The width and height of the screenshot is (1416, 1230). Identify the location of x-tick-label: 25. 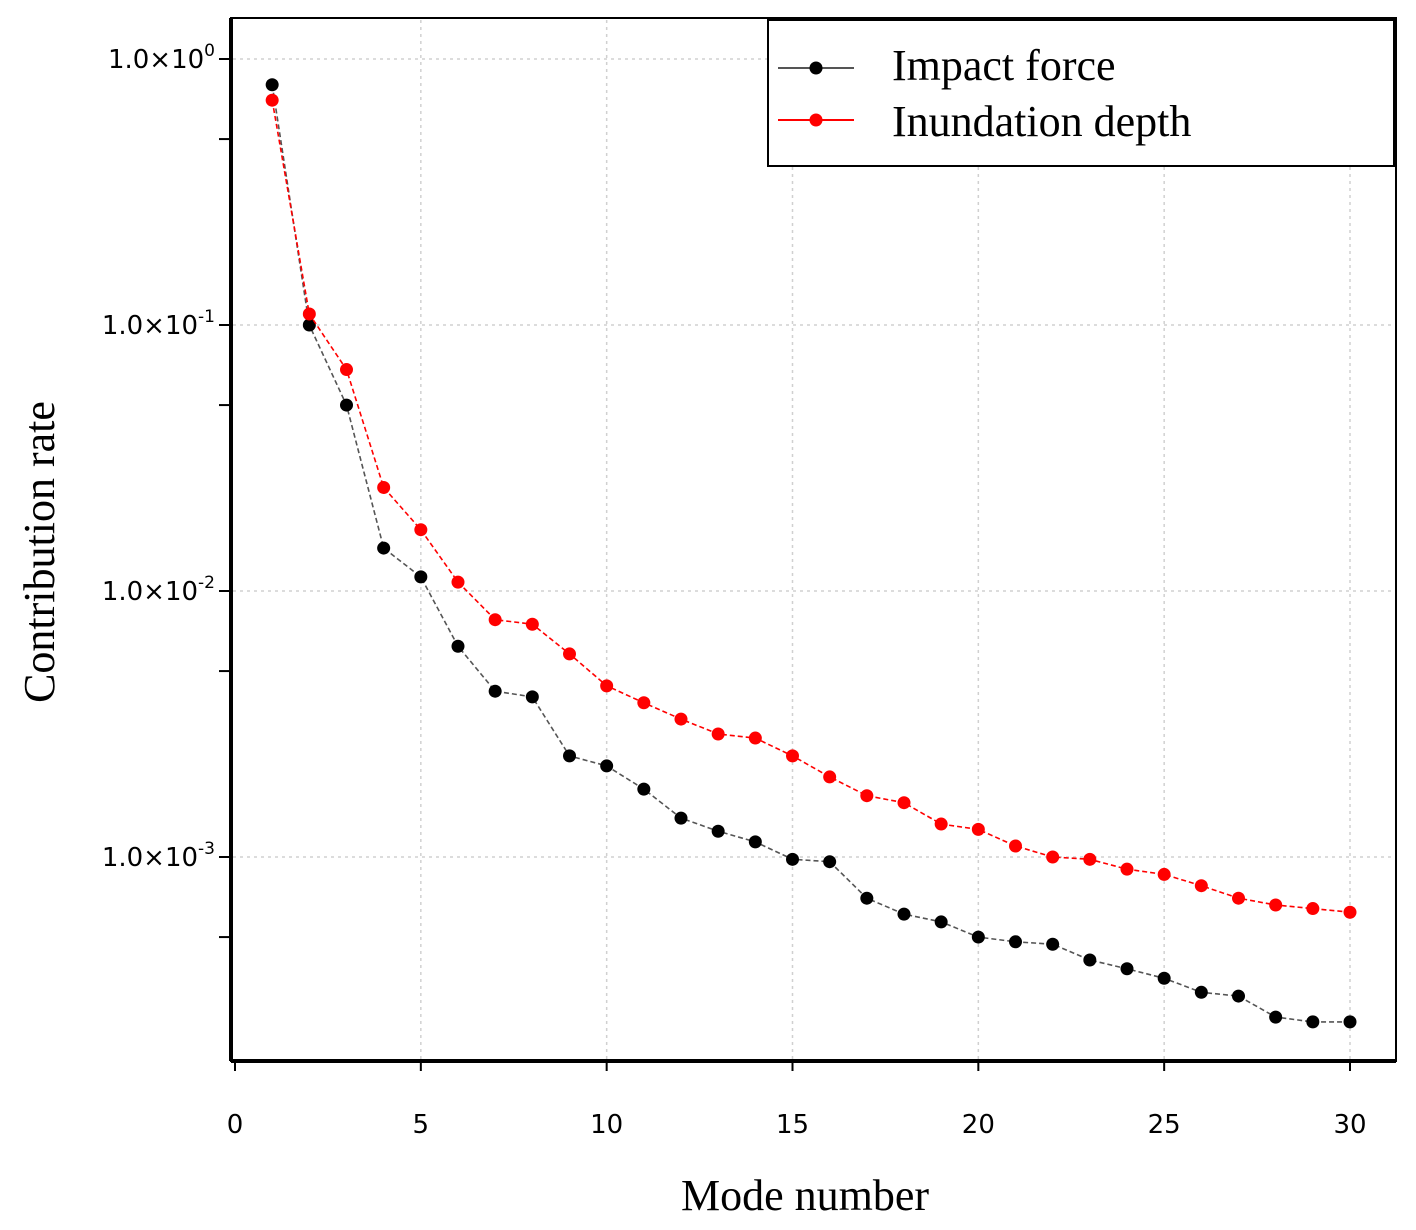
(1164, 1125).